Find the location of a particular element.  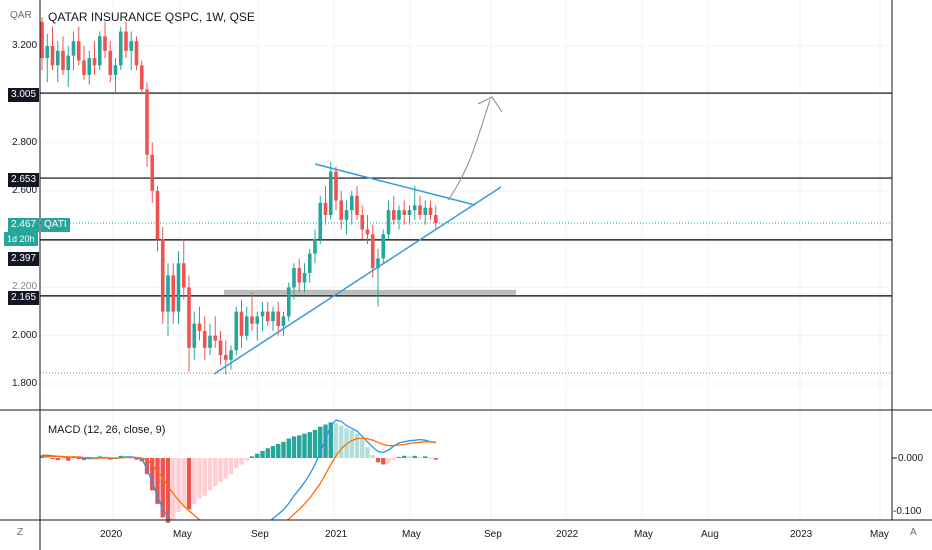

price-tick: 2.600 is located at coordinates (25, 190).